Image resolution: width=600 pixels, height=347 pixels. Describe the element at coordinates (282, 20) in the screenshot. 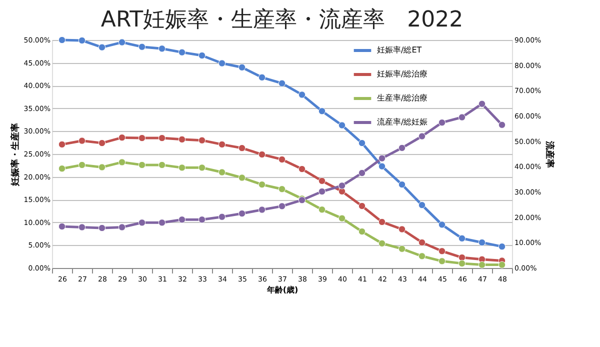

I see `chart-title: ART妊娠率・生産率・流産率 2022` at that location.